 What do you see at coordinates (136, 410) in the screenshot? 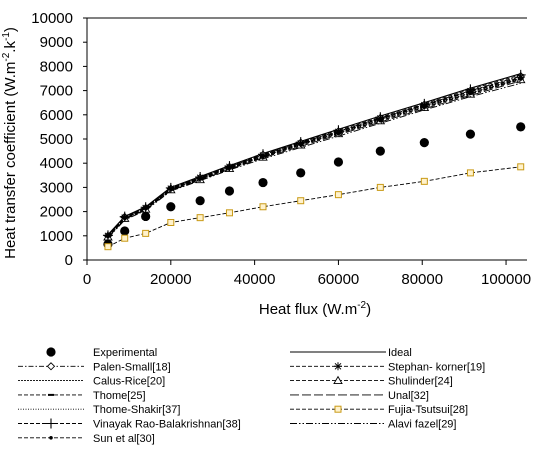
I see `legend-label-thome-shakir-37: Thome-Shakir[37]` at bounding box center [136, 410].